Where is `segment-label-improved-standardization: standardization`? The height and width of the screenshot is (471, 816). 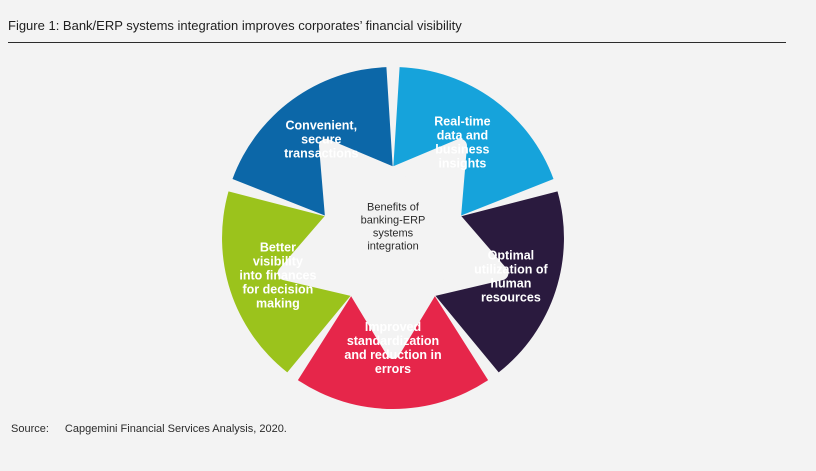
segment-label-improved-standardization: standardization is located at coordinates (393, 341).